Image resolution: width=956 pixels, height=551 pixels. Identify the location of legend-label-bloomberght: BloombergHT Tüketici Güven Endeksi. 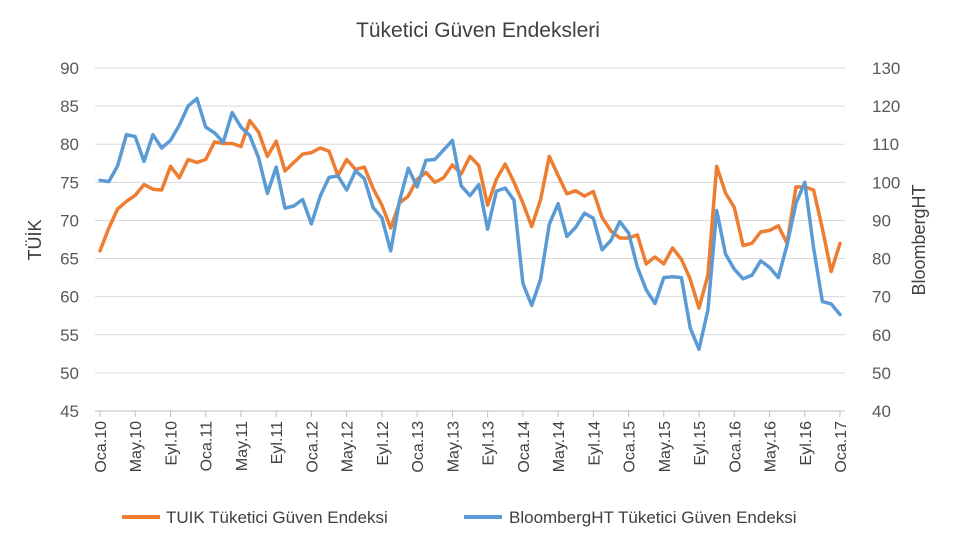
(653, 517).